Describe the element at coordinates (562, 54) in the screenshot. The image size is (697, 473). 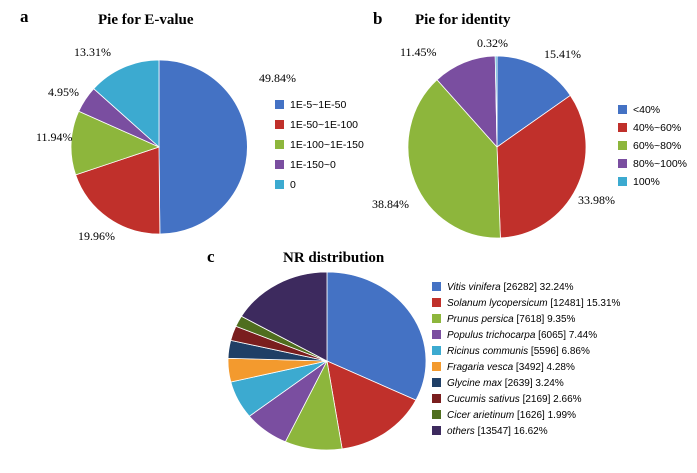
I see `pie-b-value-label-0: 15.41%` at that location.